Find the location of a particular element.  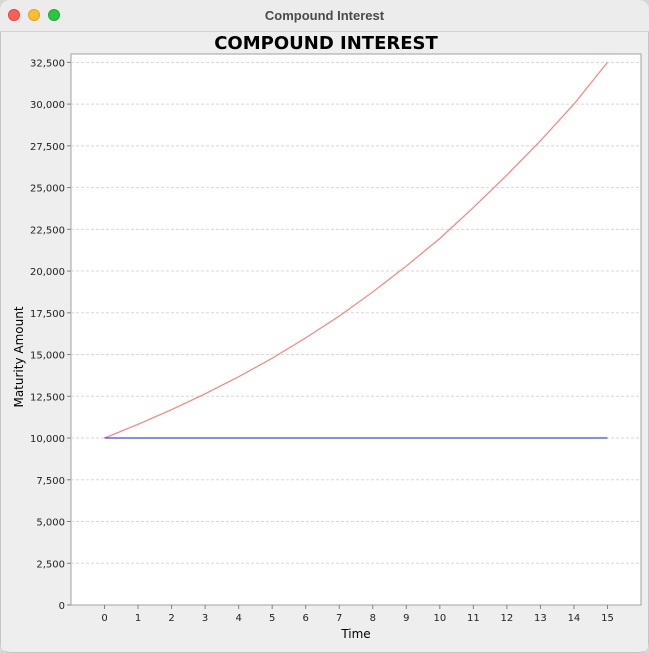

y-tick-label: 30,000 is located at coordinates (47, 105).